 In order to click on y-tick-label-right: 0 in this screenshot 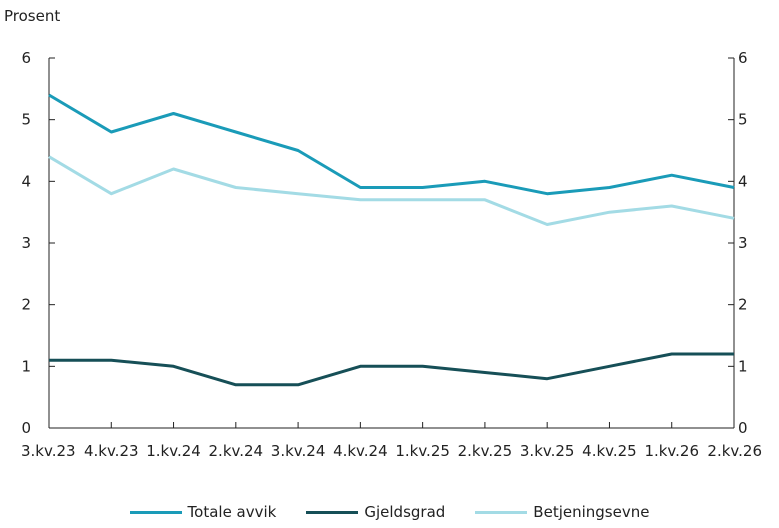, I will do `click(743, 428)`.